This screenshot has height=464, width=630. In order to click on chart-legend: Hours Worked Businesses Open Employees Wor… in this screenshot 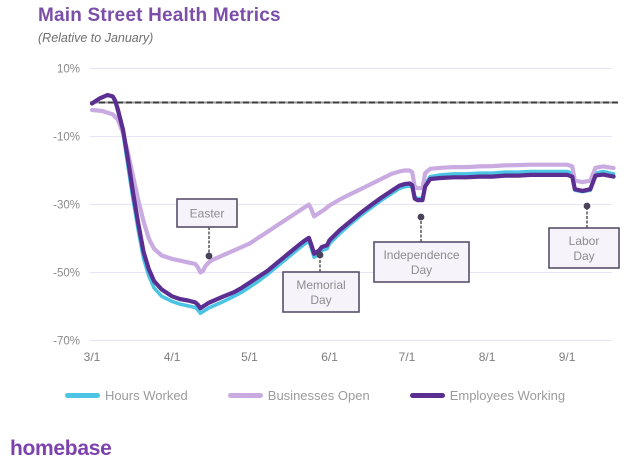, I will do `click(315, 395)`.